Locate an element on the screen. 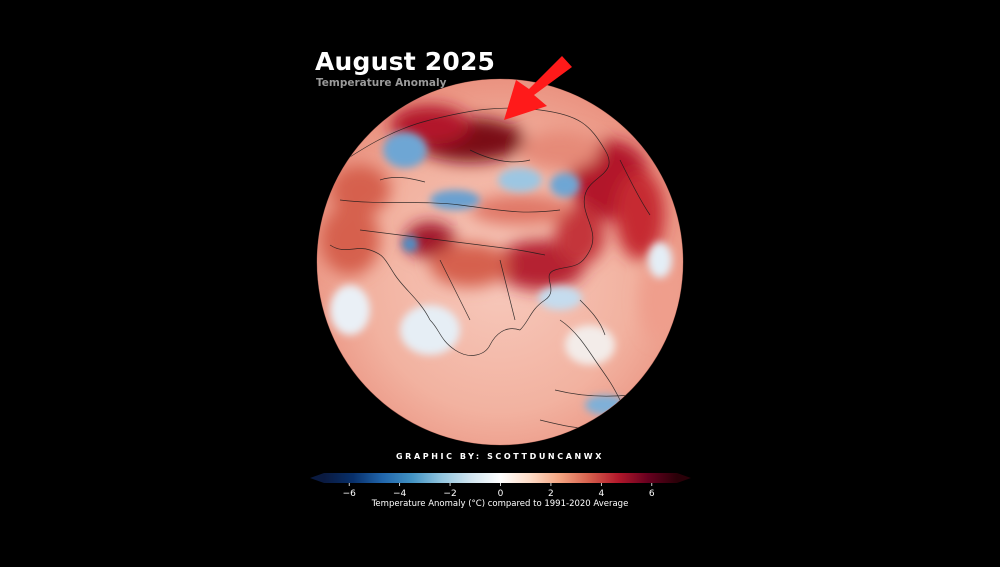  red-arrow-icon is located at coordinates (538, 88).